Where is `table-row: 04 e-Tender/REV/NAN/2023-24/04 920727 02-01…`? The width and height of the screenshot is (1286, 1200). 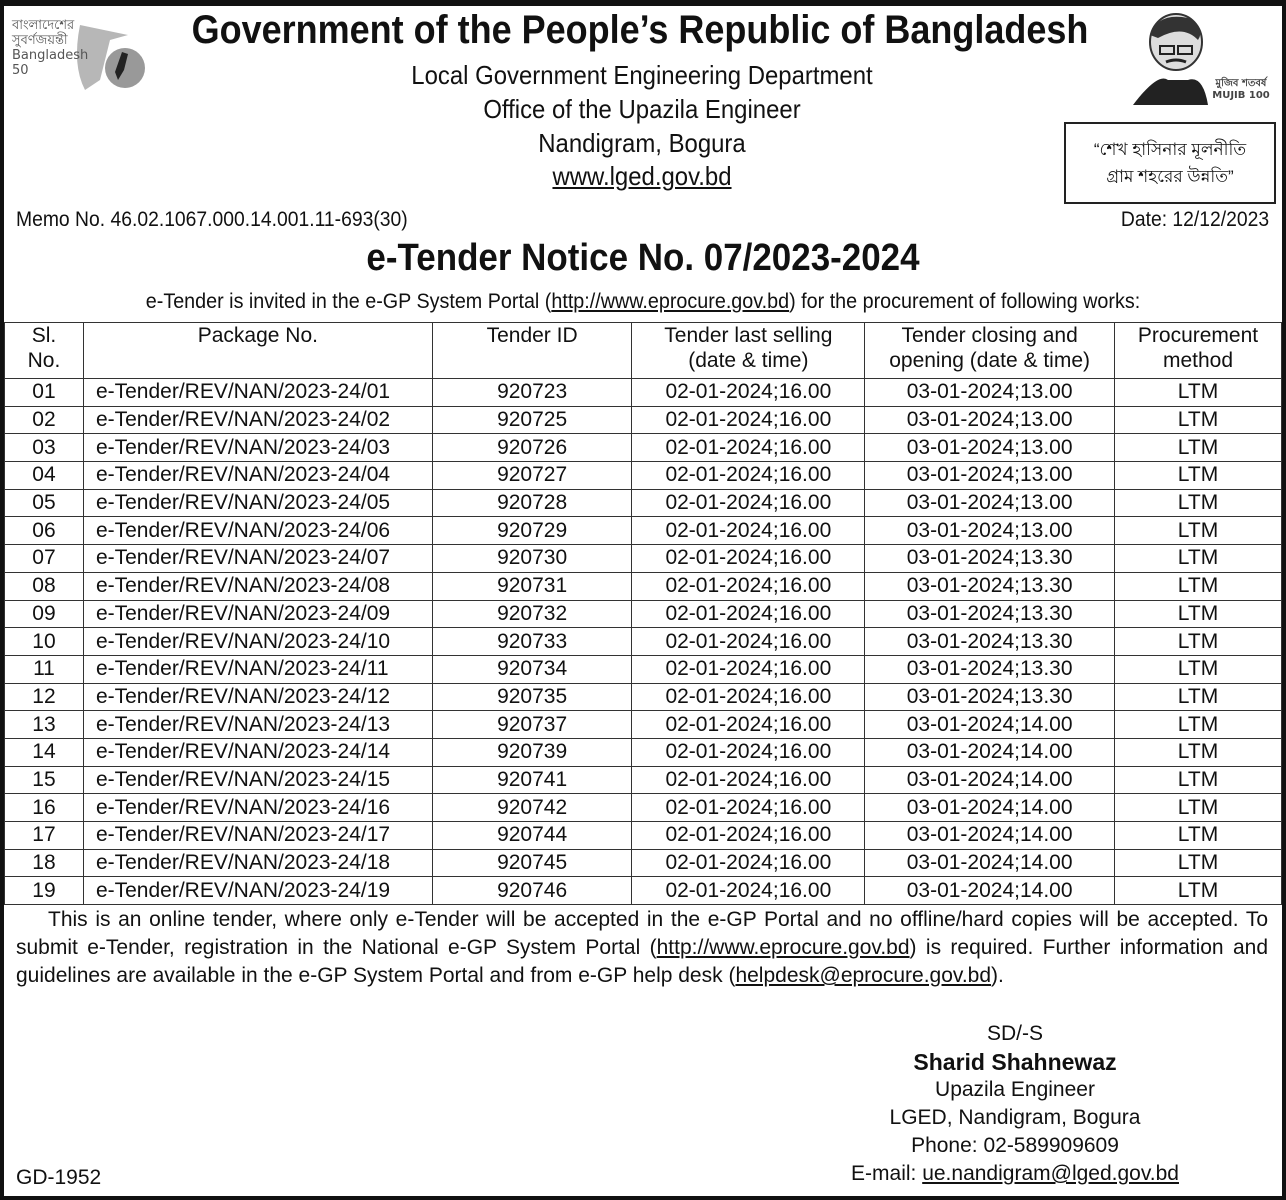 table-row: 04 e-Tender/REV/NAN/2023-24/04 920727 02-01… is located at coordinates (643, 475).